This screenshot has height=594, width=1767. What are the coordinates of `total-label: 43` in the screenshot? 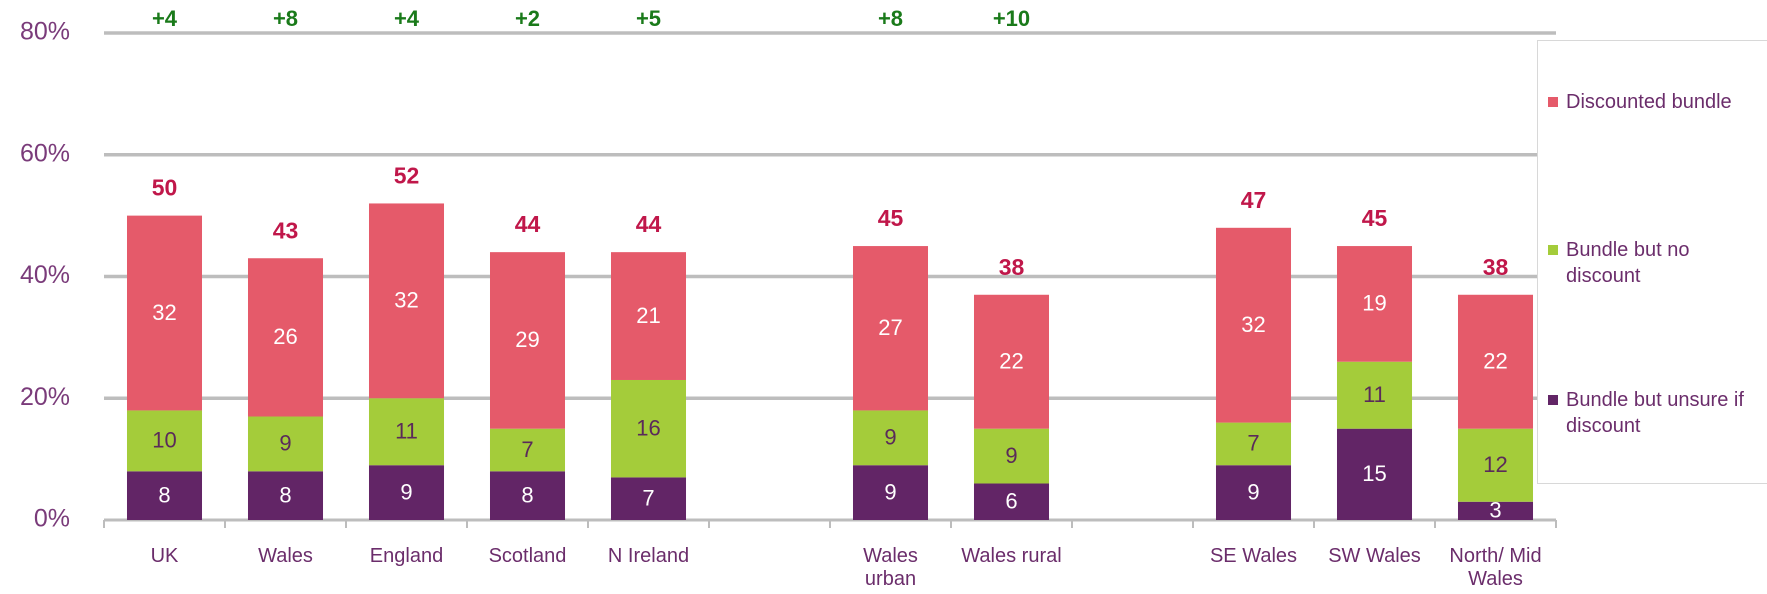 It's located at (286, 230).